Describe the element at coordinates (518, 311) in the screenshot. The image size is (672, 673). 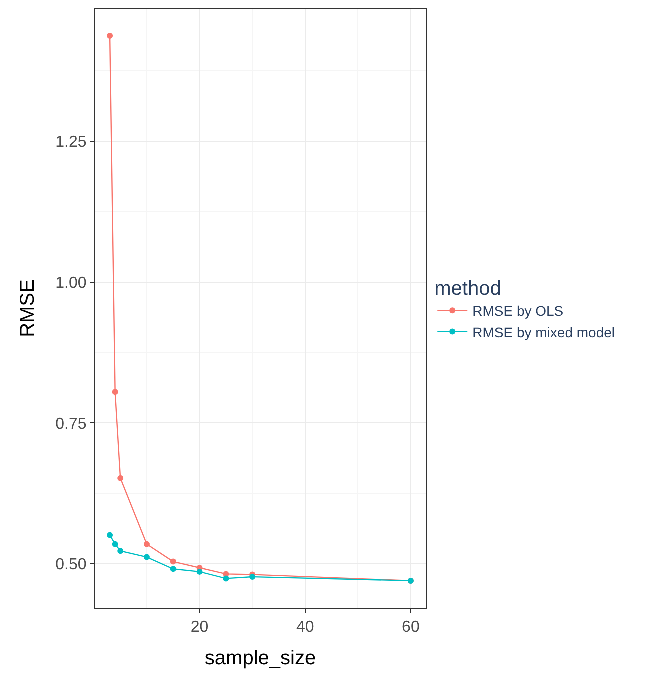
I see `legend-label: RMSE by OLS` at that location.